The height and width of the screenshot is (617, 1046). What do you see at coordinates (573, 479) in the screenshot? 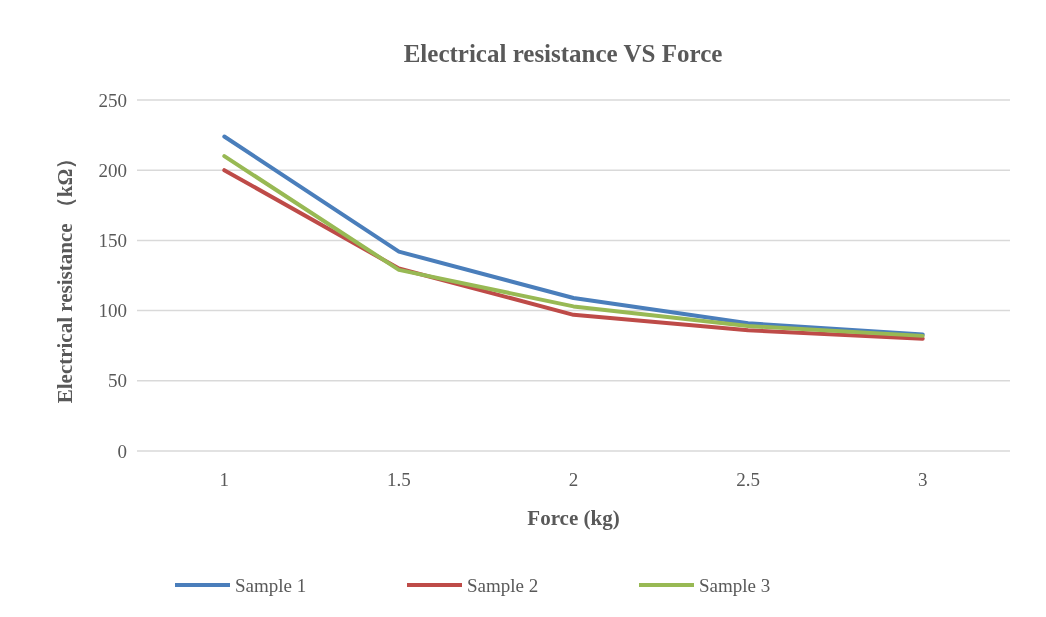
I see `x-tick-label: 2` at bounding box center [573, 479].